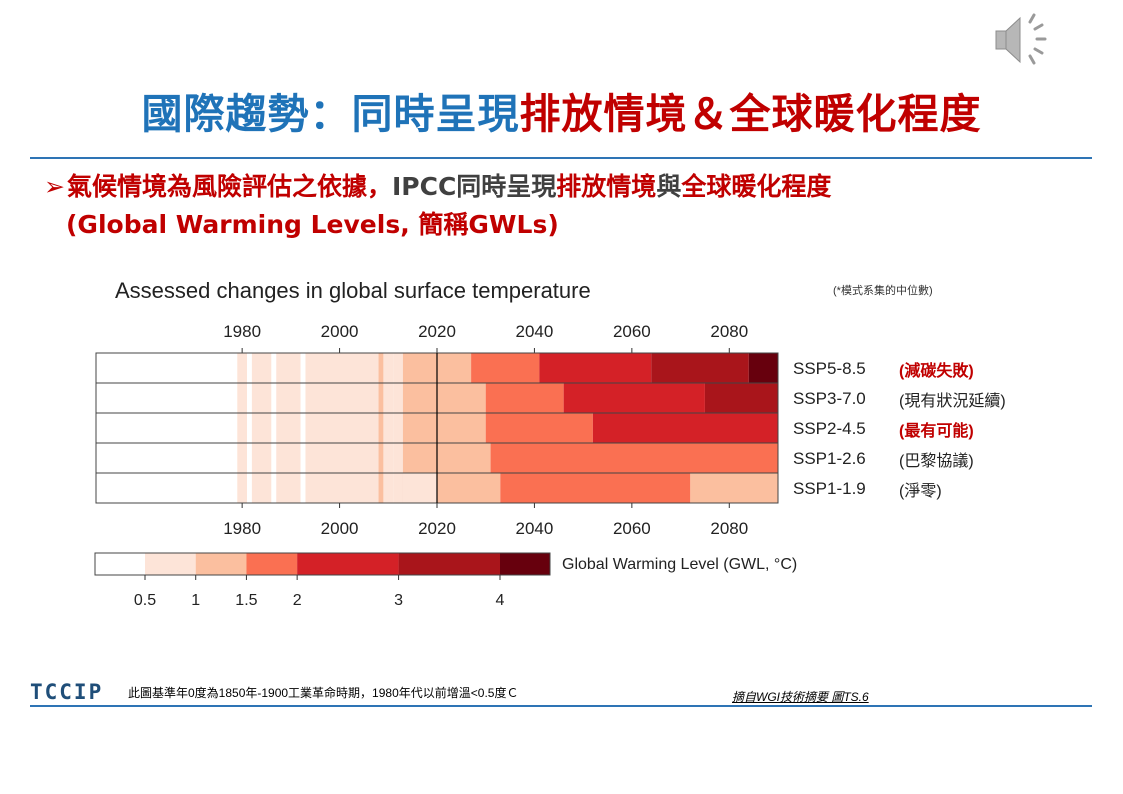 The image size is (1123, 794). I want to click on gwl-legend: 0.5 1 1.5 2 3 4 Global Warming Level (GWL, °C), so click(445, 580).